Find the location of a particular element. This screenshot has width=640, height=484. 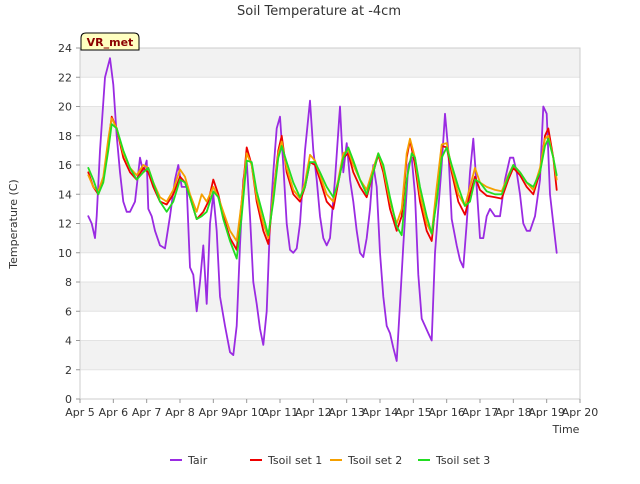

station-badge-label: VR_met is located at coordinates (110, 42).